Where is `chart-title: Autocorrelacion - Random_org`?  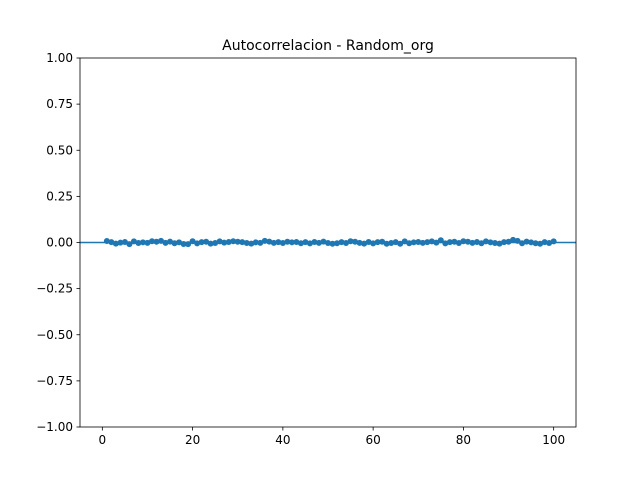
chart-title: Autocorrelacion - Random_org is located at coordinates (328, 46).